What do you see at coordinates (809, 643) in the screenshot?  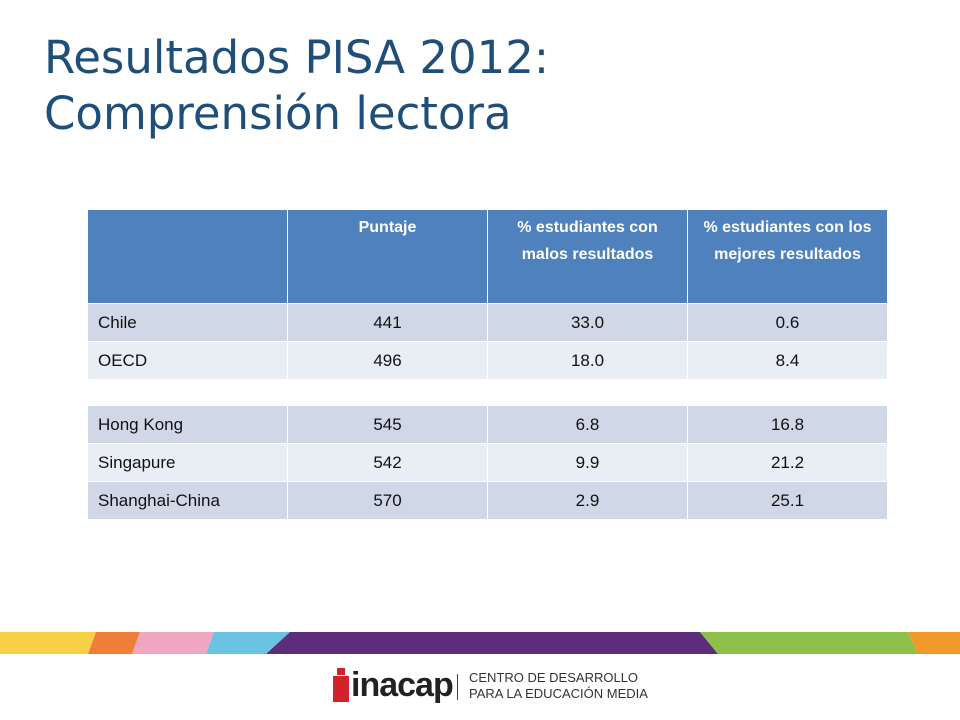 I see `stripe-green` at bounding box center [809, 643].